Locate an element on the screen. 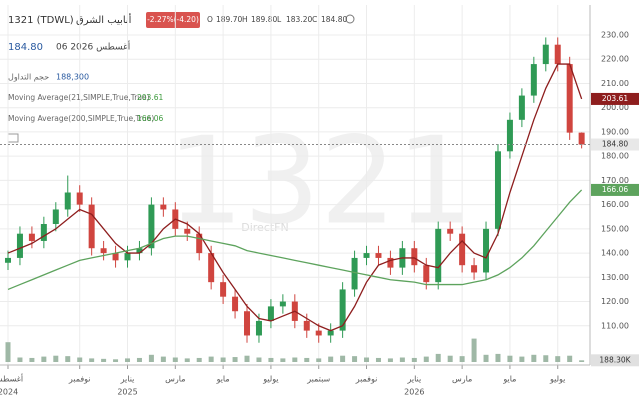 Image resolution: width=640 pixels, height=400 pixels. y-tick-label: 230.00 is located at coordinates (615, 35).